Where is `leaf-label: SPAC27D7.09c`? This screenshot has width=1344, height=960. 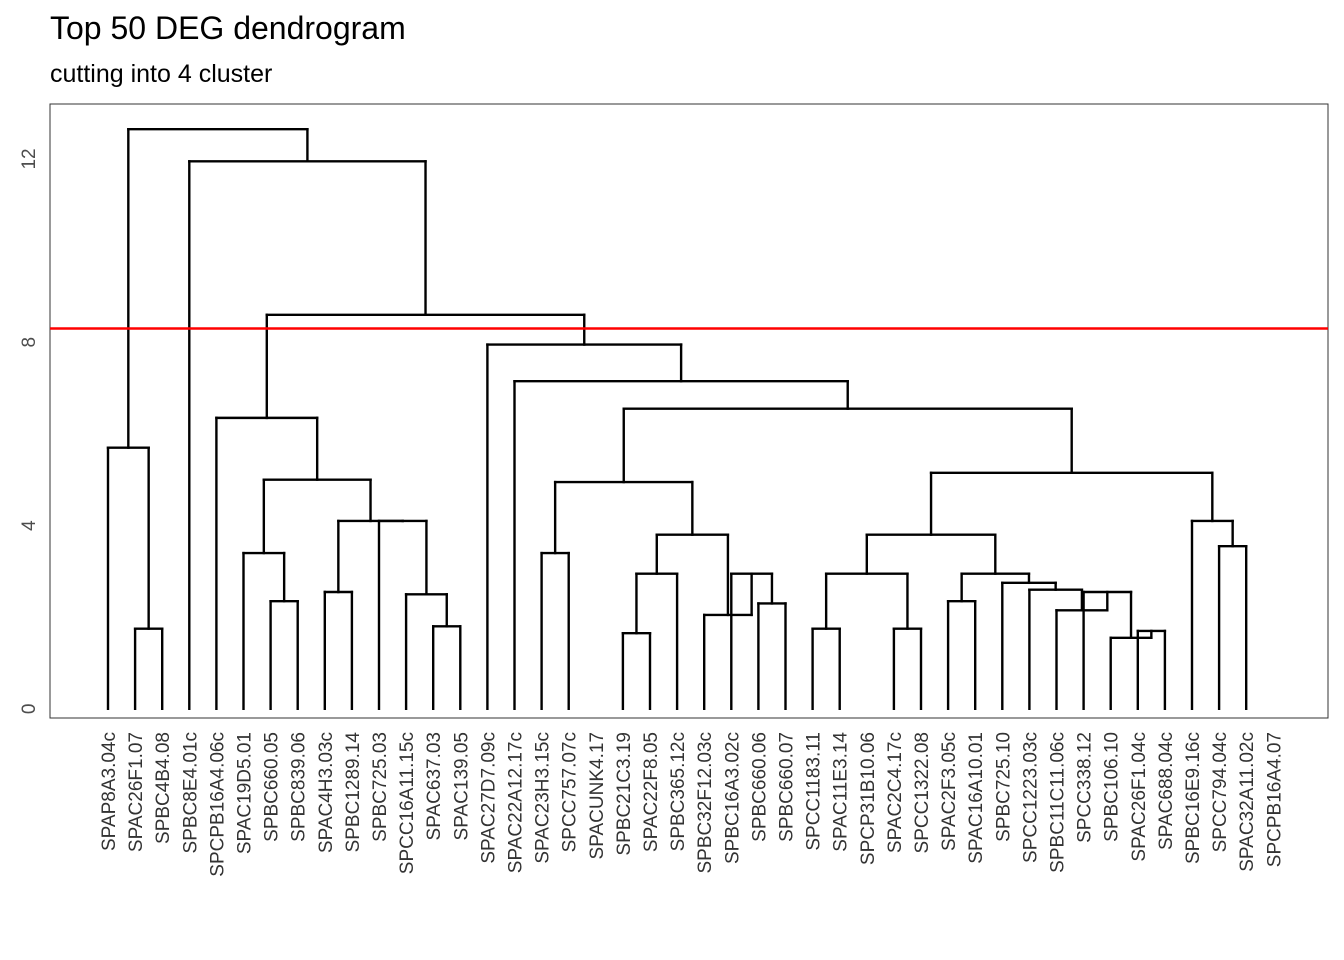
leaf-label: SPAC27D7.09c is located at coordinates (488, 798).